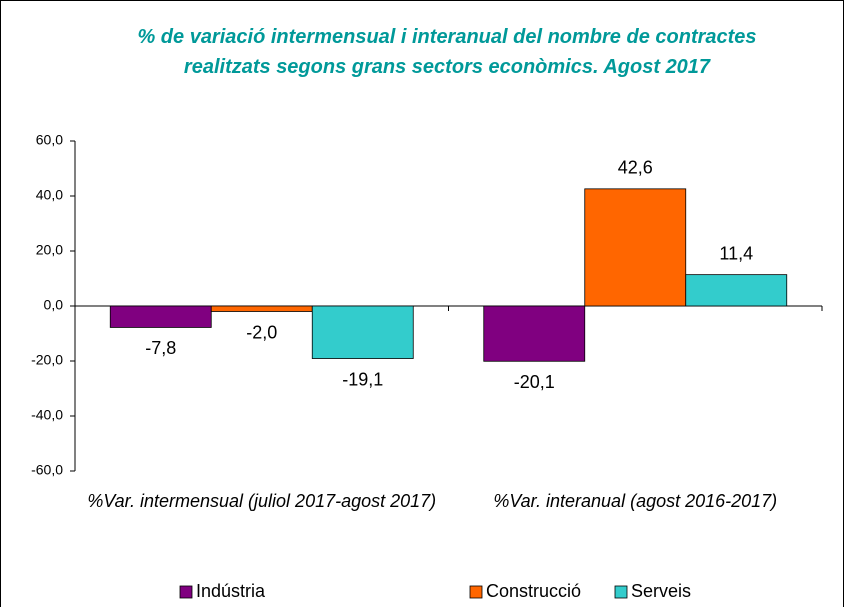  Describe the element at coordinates (47, 415) in the screenshot. I see `y-tick-label: -40,0` at that location.